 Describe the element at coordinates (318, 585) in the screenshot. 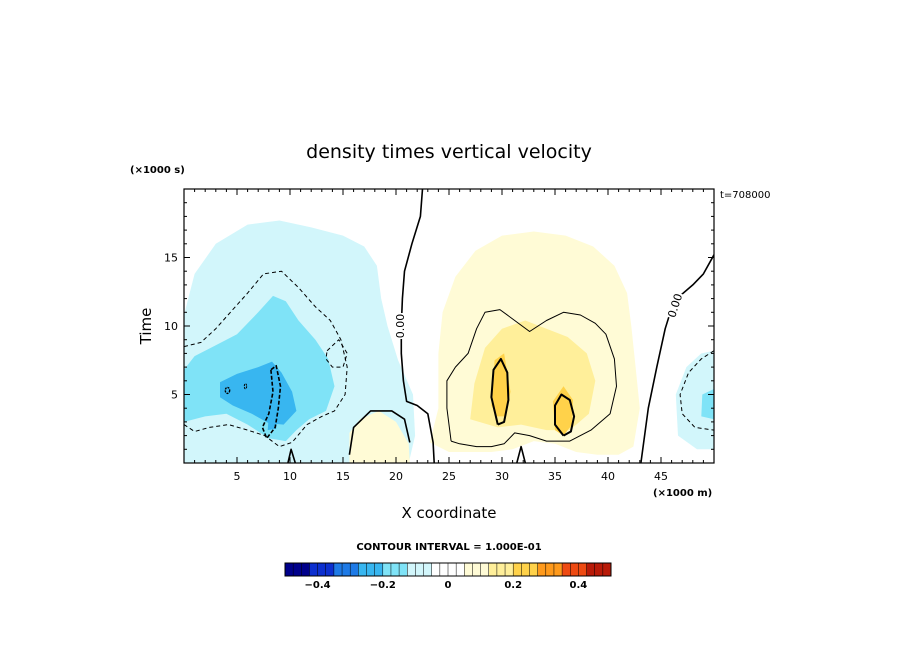

I see `colorbar-tick-label: −0.4` at that location.